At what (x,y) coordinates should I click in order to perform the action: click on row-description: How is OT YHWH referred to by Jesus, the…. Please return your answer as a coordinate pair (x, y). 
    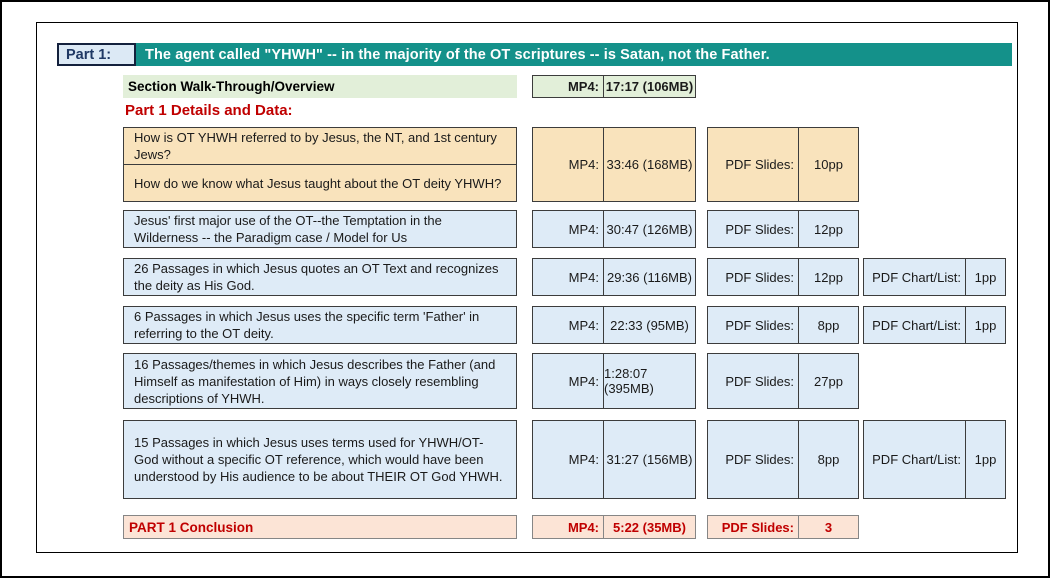
    Looking at the image, I should click on (320, 164).